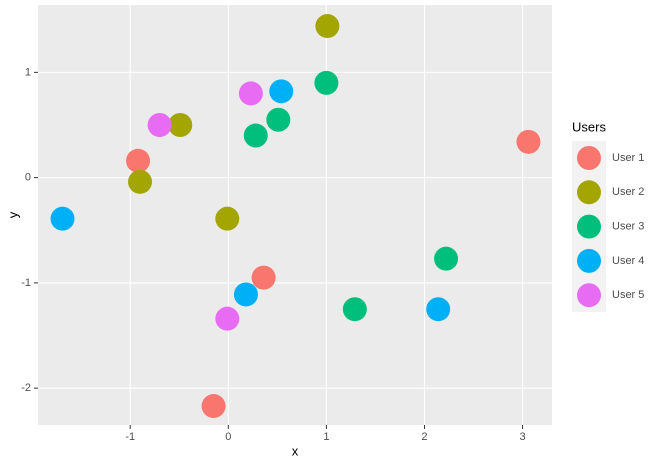 The image size is (660, 471). What do you see at coordinates (228, 437) in the screenshot?
I see `x-tick-label: 0` at bounding box center [228, 437].